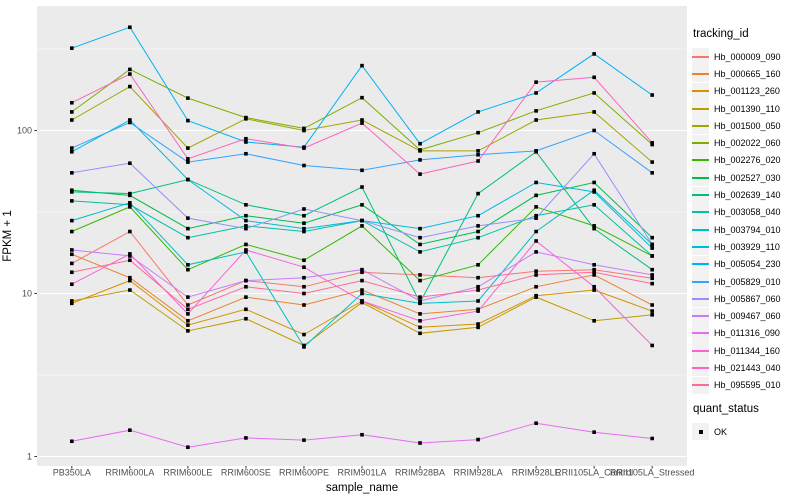 This screenshot has width=800, height=500. What do you see at coordinates (721, 34) in the screenshot?
I see `legend-title-tracking-id: tracking_id` at bounding box center [721, 34].